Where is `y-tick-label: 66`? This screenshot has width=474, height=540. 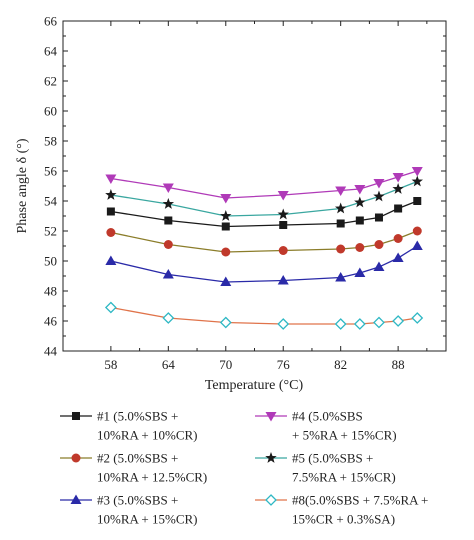
y-tick-label: 66 is located at coordinates (51, 21).